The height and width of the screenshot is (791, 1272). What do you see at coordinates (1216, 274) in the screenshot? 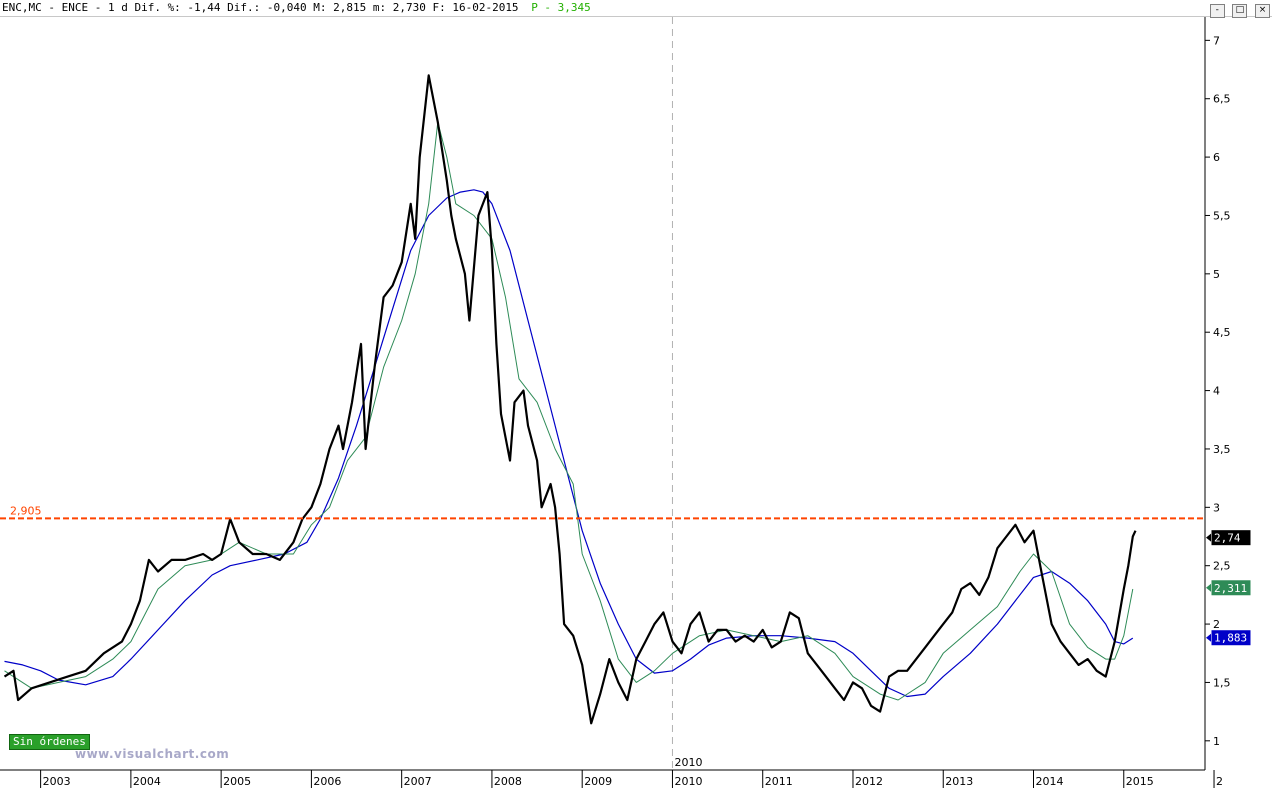
I see `y-tick-label: 5` at bounding box center [1216, 274].